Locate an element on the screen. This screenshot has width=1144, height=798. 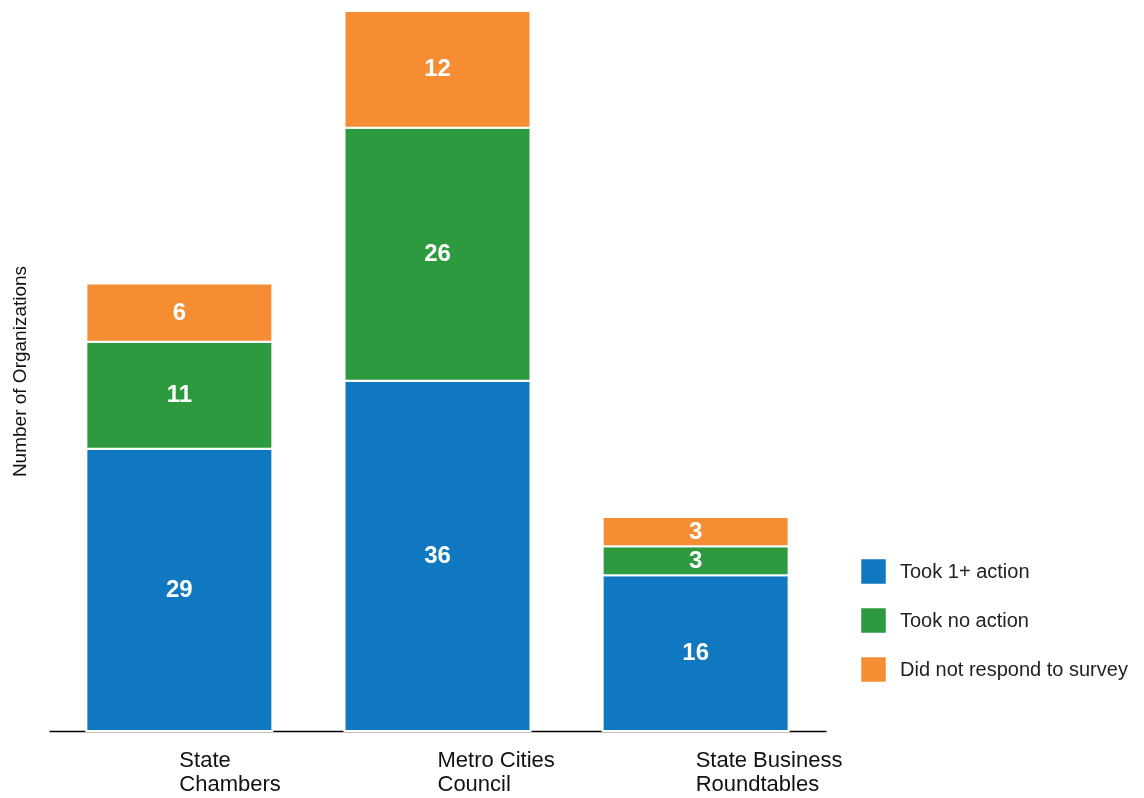
x-tick-label: State Business Roundtables is located at coordinates (769, 771).